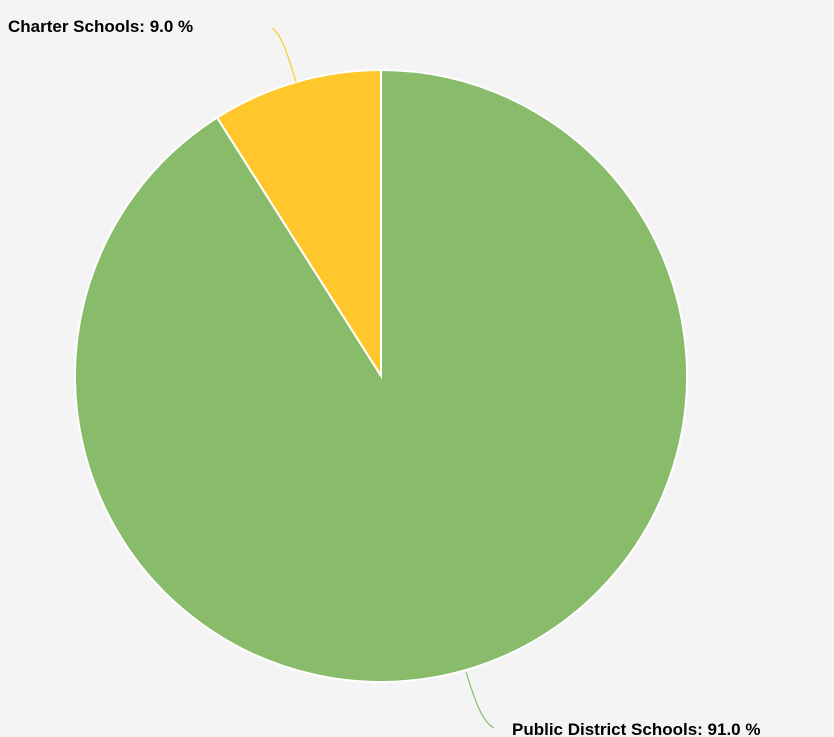  I want to click on data-label-public-district-schools: Public District Schools: 91.0 %, so click(636, 728).